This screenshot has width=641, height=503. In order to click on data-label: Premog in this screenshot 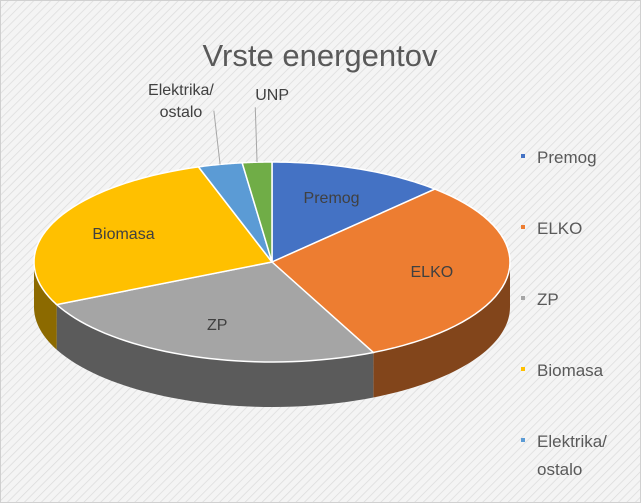, I will do `click(331, 198)`.